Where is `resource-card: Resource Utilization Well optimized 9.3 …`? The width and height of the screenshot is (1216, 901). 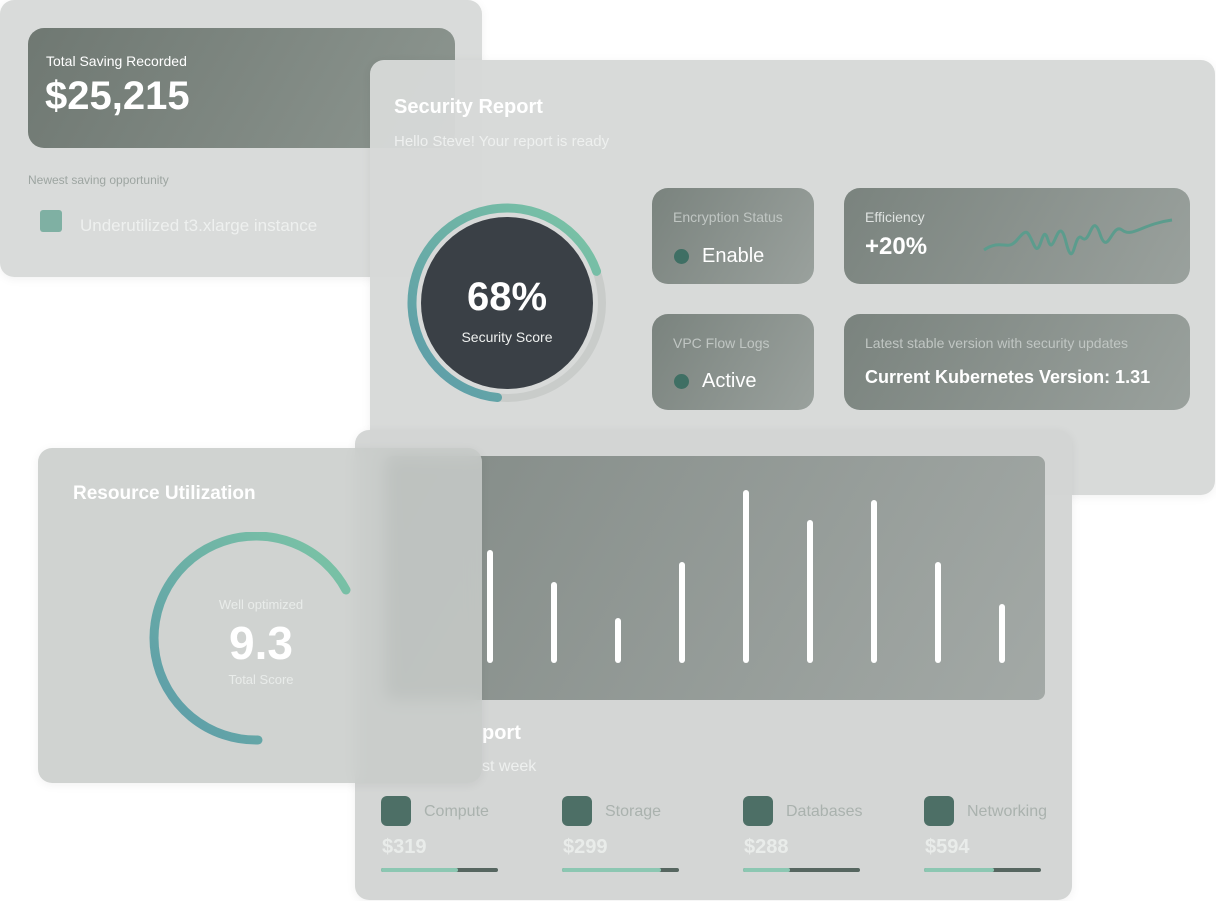 resource-card: Resource Utilization Well optimized 9.3 … is located at coordinates (260, 615).